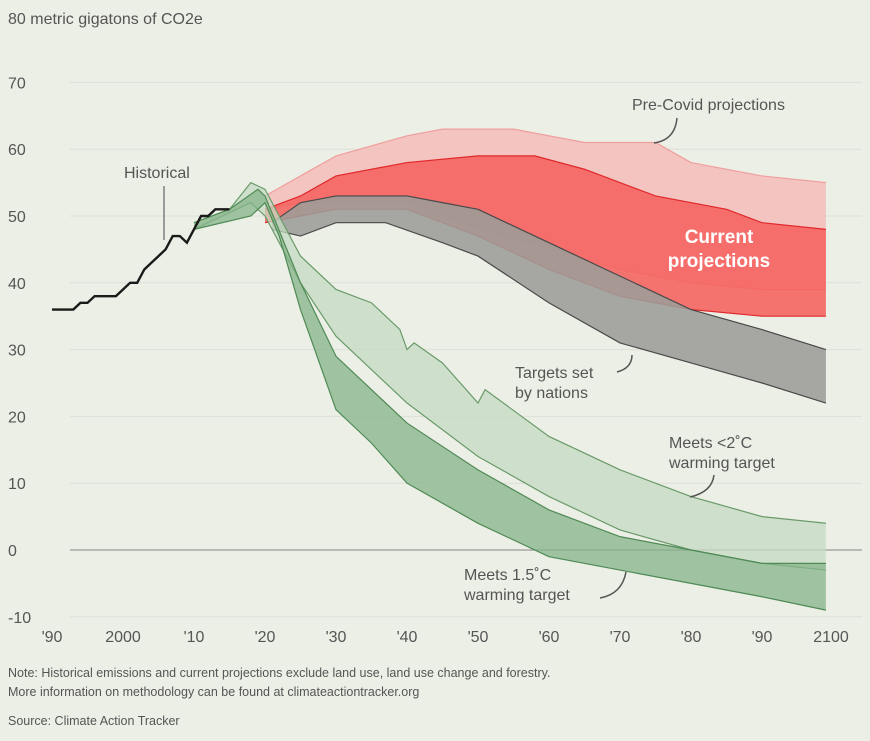  I want to click on x-tick-label: '50, so click(478, 637).